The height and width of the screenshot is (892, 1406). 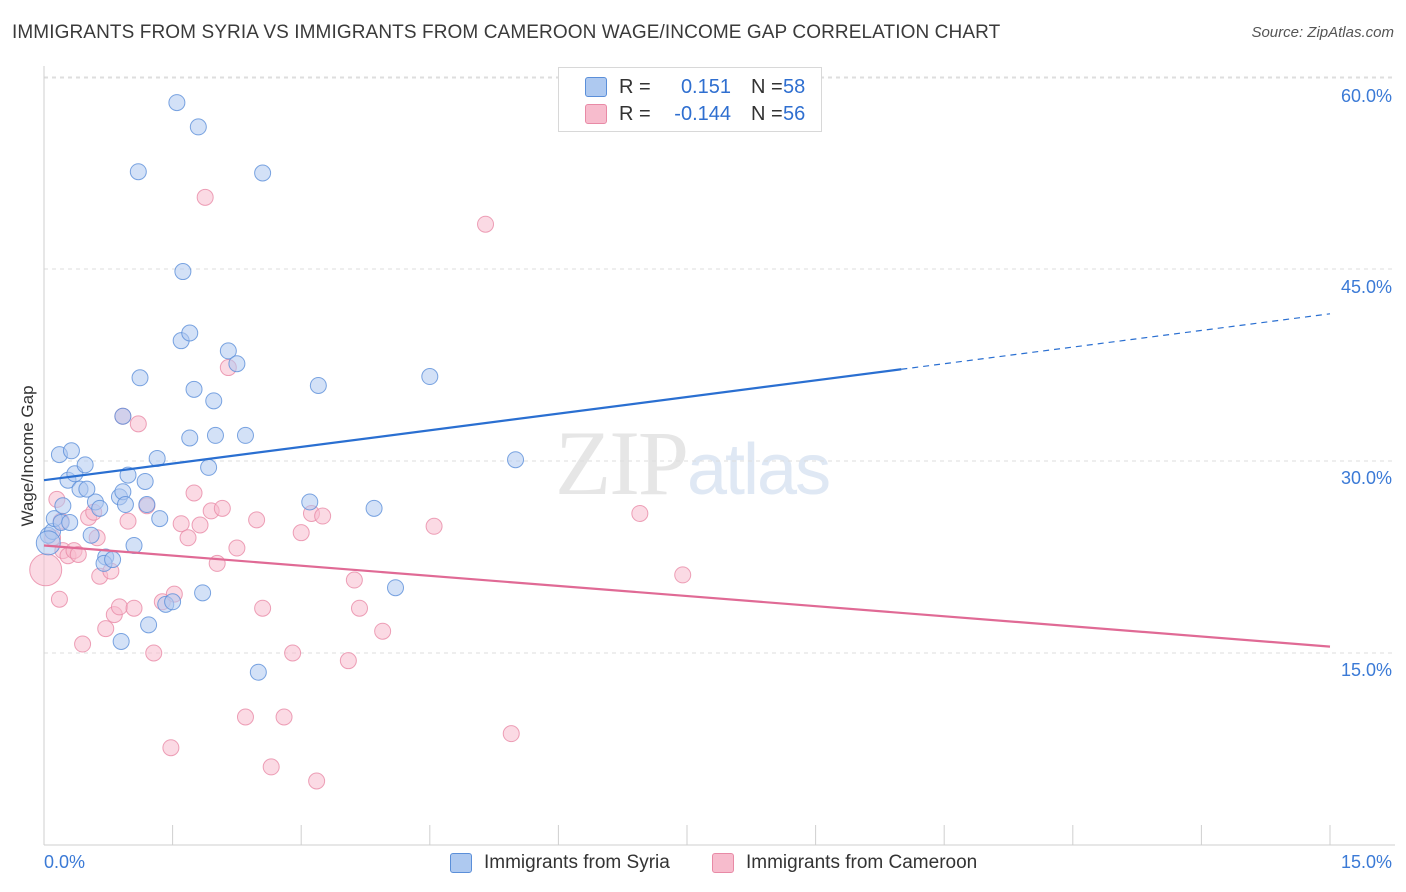 I want to click on watermark-zip: ZIP, so click(x=622, y=463).